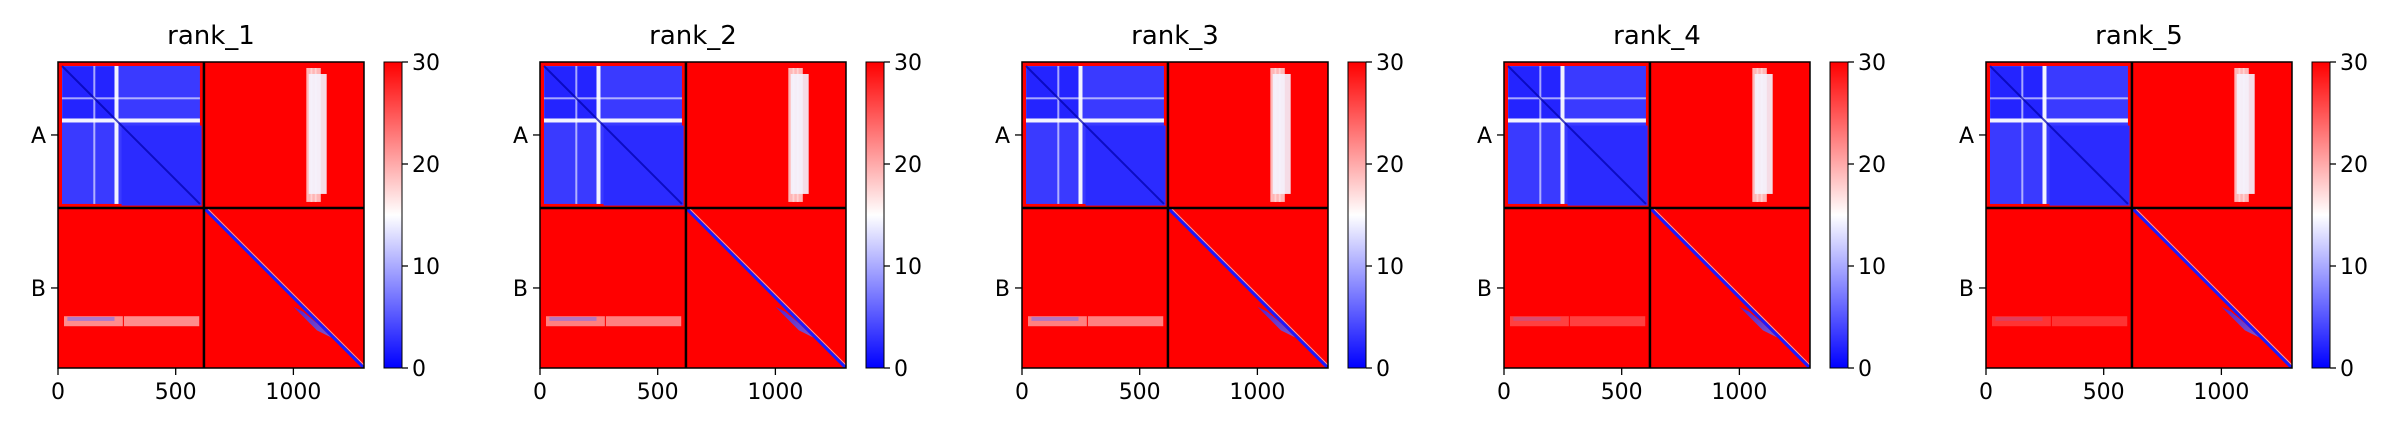 The image size is (2401, 438). What do you see at coordinates (693, 36) in the screenshot?
I see `panel-title: rank_2` at bounding box center [693, 36].